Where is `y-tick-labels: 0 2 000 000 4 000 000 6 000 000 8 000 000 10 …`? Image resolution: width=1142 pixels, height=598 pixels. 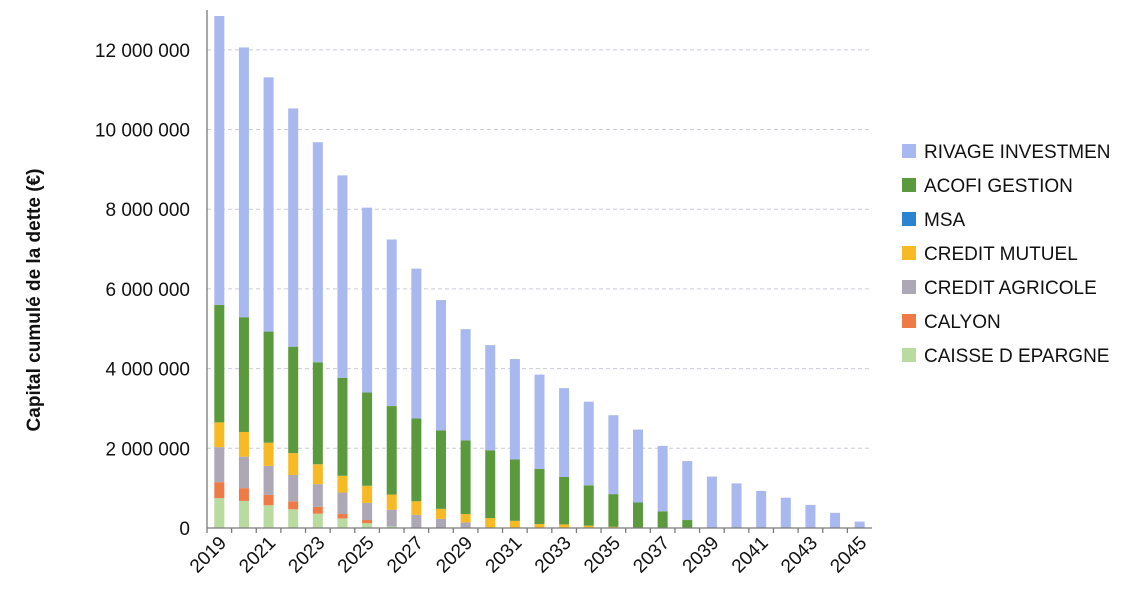 y-tick-labels: 0 2 000 000 4 000 000 6 000 000 8 000 000 10 … is located at coordinates (142, 290).